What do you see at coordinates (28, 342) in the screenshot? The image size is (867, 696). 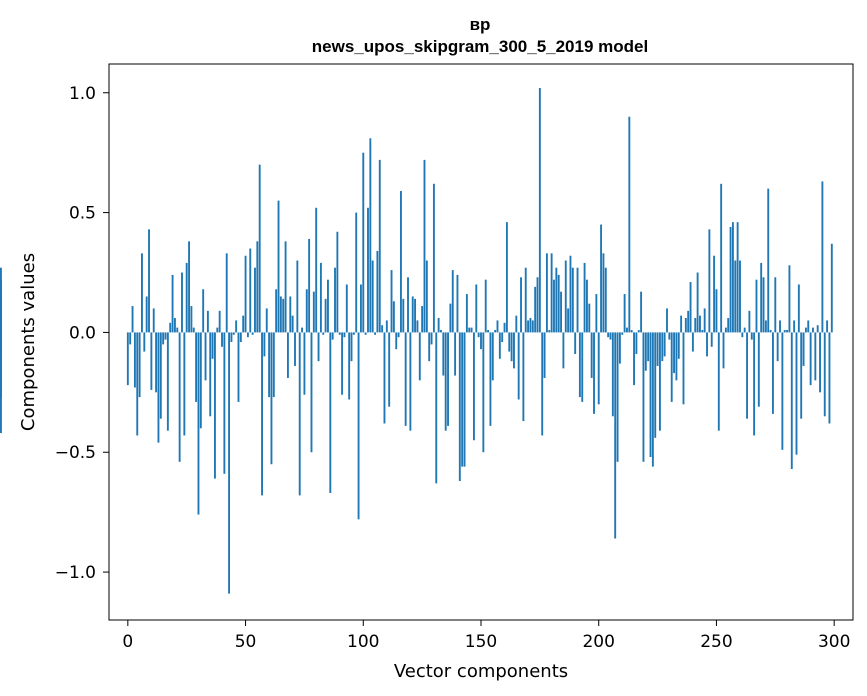 I see `y-axis-label: Components values` at bounding box center [28, 342].